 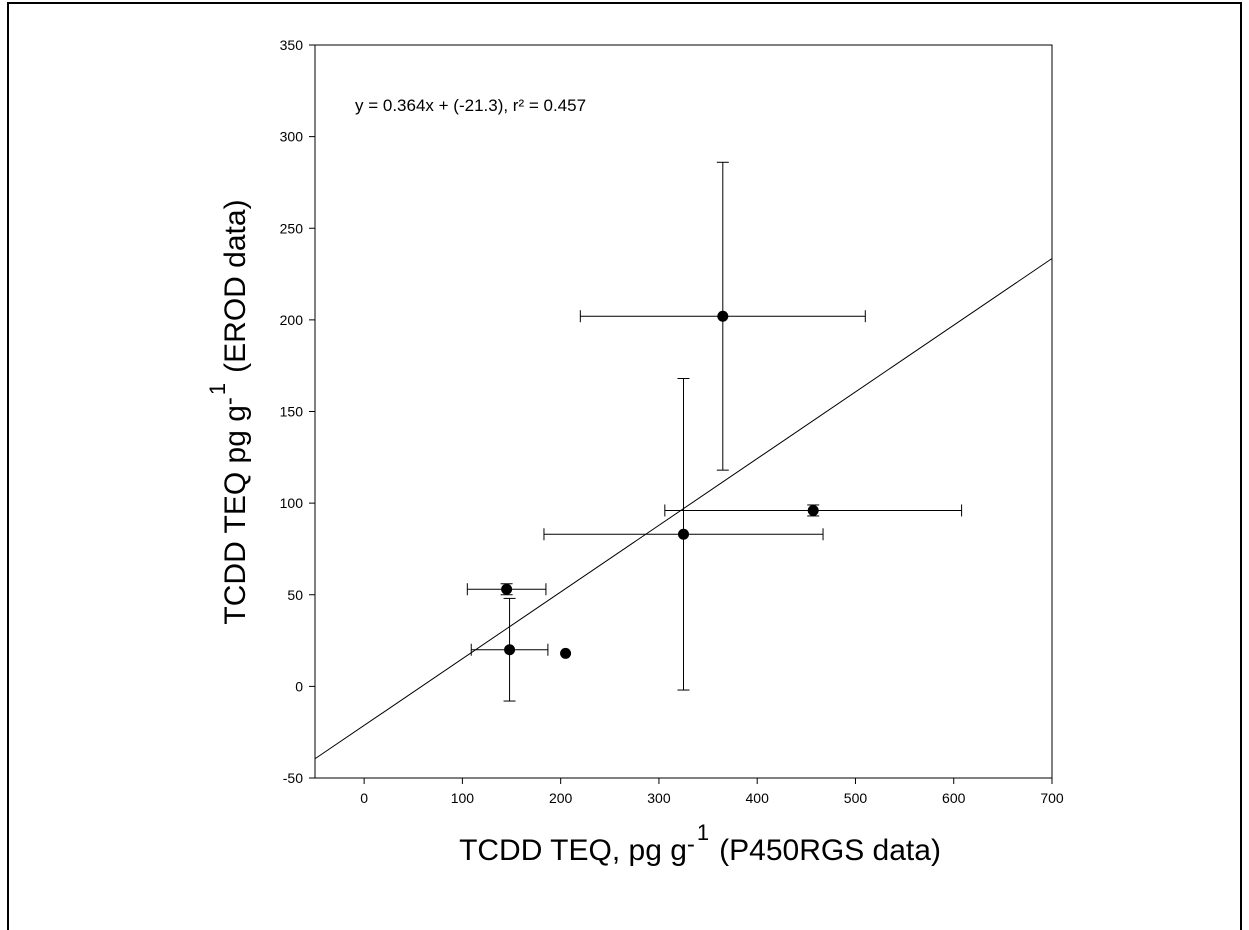 What do you see at coordinates (295, 595) in the screenshot?
I see `y-tick-label: 50` at bounding box center [295, 595].